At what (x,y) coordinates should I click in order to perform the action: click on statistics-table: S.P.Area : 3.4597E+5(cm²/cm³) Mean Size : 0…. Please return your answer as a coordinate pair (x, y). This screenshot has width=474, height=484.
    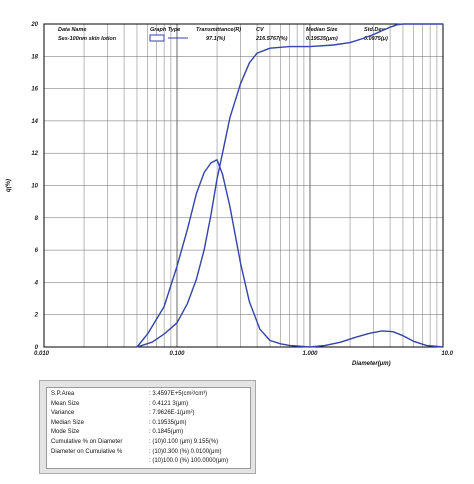
    Looking at the image, I should click on (148, 428).